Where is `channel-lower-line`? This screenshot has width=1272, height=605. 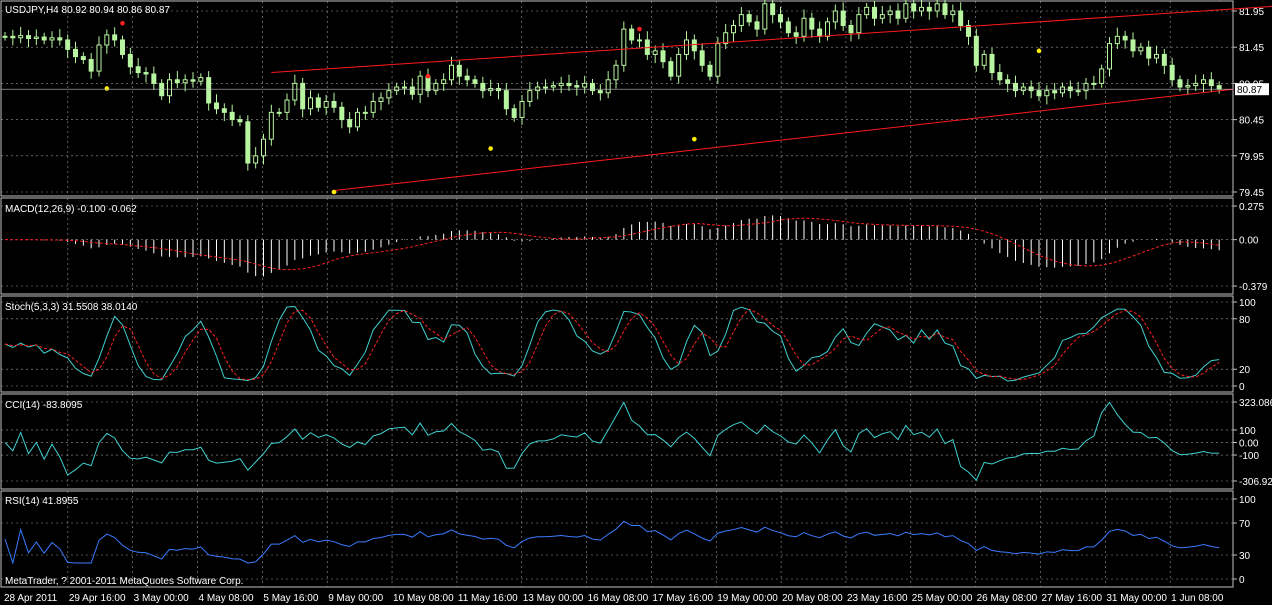 channel-lower-line is located at coordinates (783, 140).